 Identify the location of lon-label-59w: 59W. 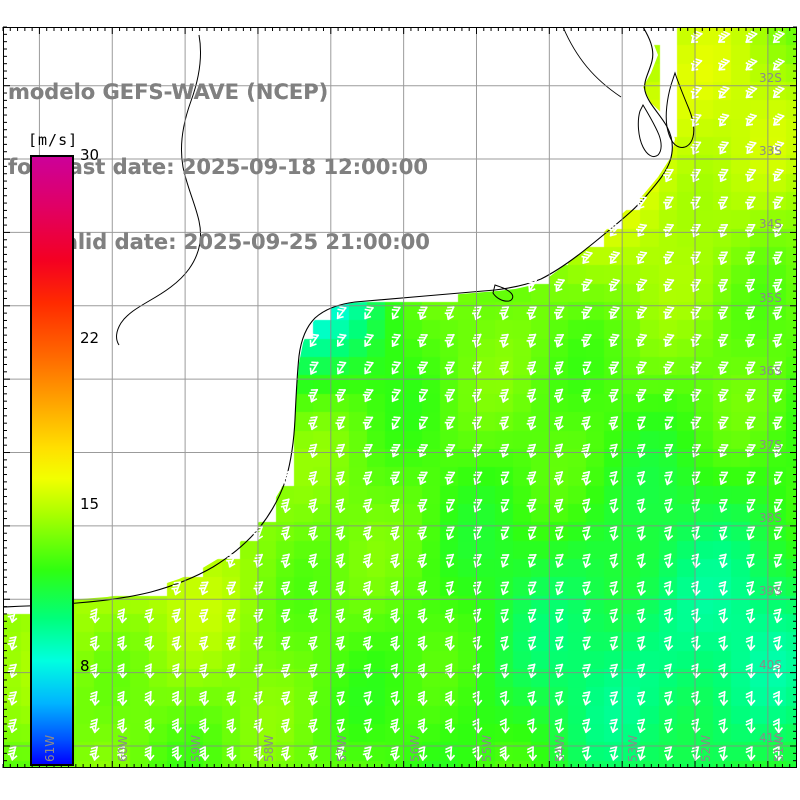
(196, 748).